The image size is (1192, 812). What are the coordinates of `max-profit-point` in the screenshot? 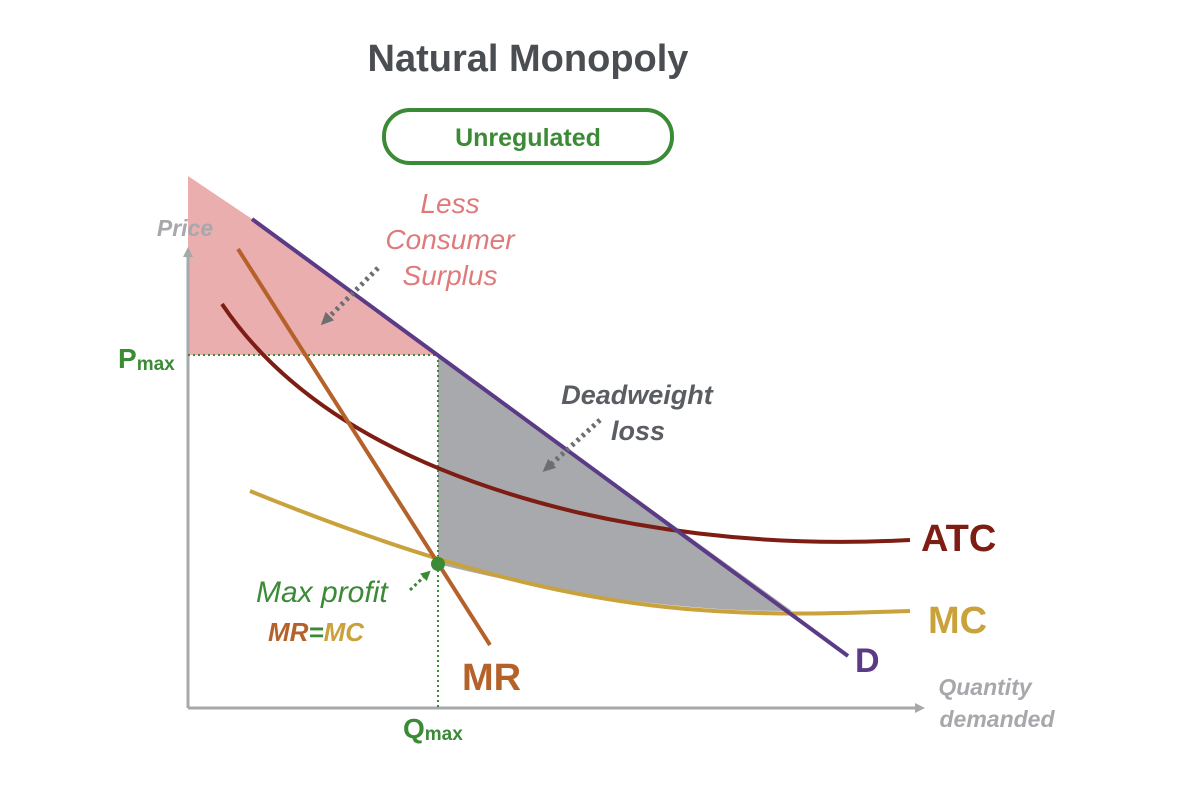 It's located at (438, 564).